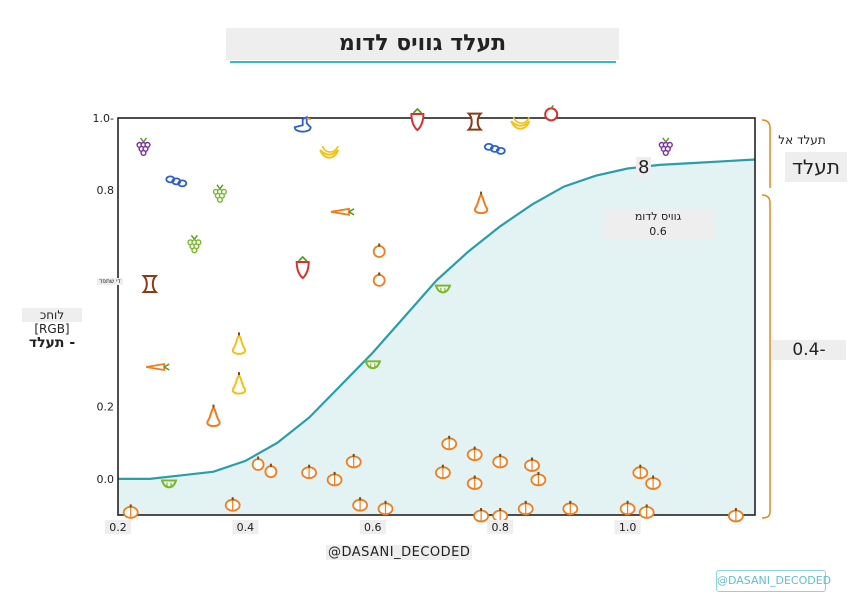  What do you see at coordinates (110, 281) in the screenshot?
I see `tiny-label: די שתפד` at bounding box center [110, 281].